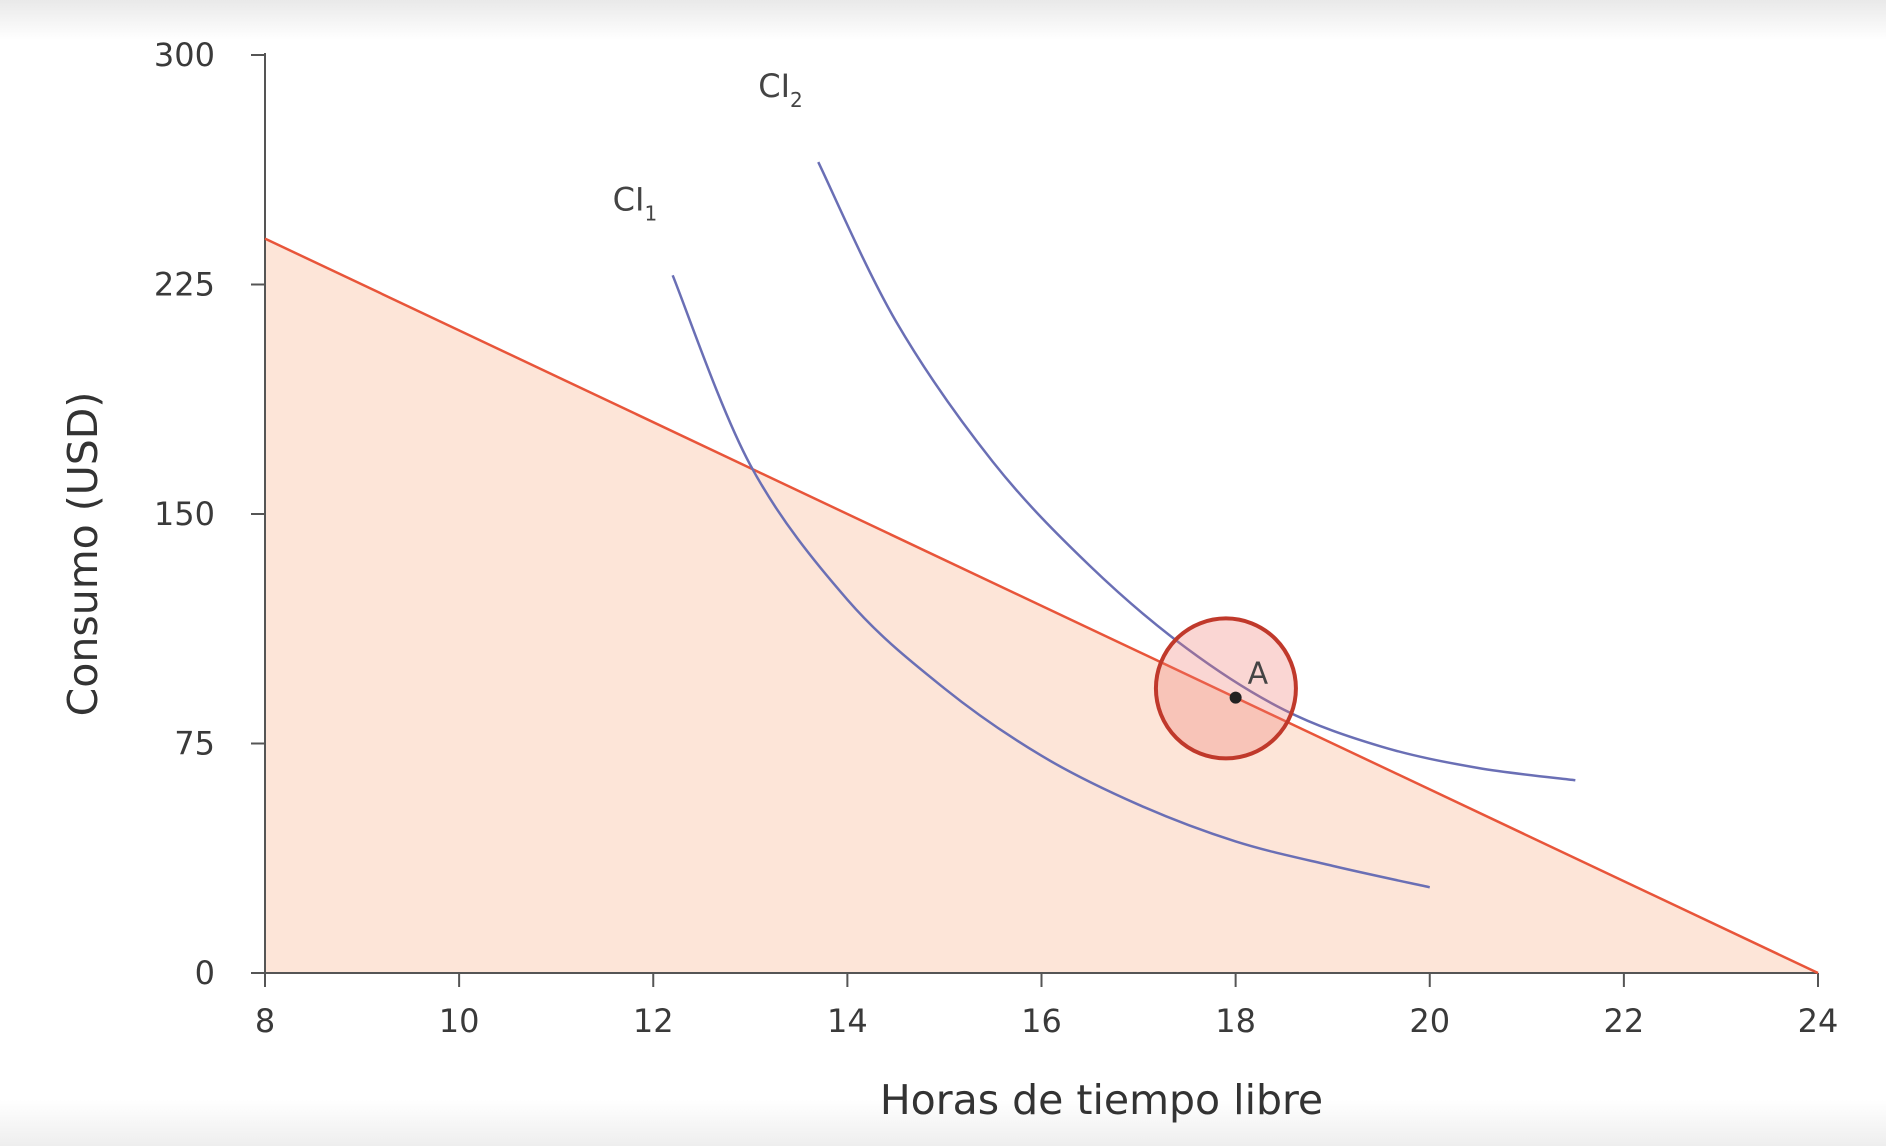  I want to click on curve-label-ci2: CI2, so click(780, 89).